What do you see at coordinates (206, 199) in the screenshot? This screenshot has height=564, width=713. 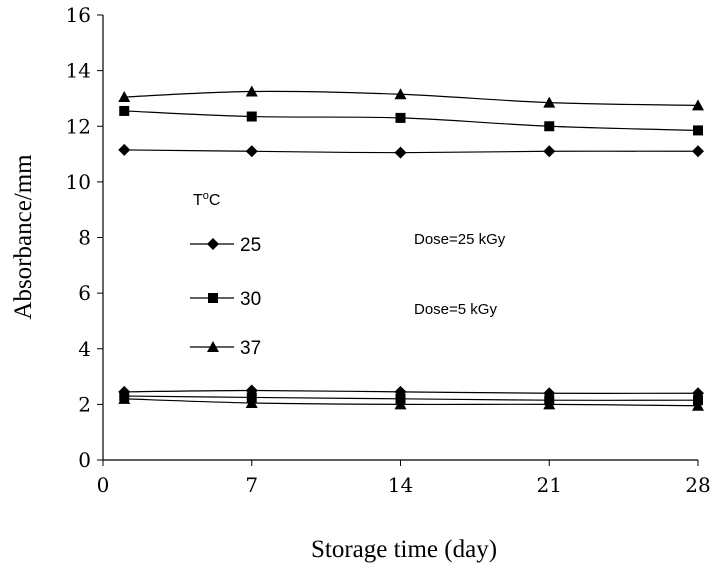 I see `legend-title: ToC` at bounding box center [206, 199].